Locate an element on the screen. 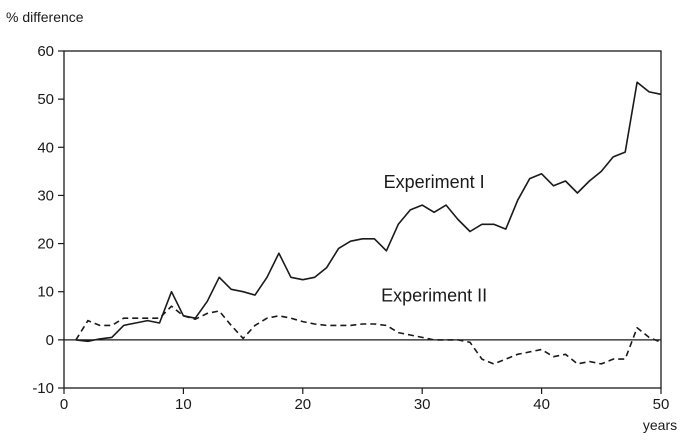 The image size is (686, 443). y-axis: -10 0 10 20 30 40 50 60 is located at coordinates (48, 220).